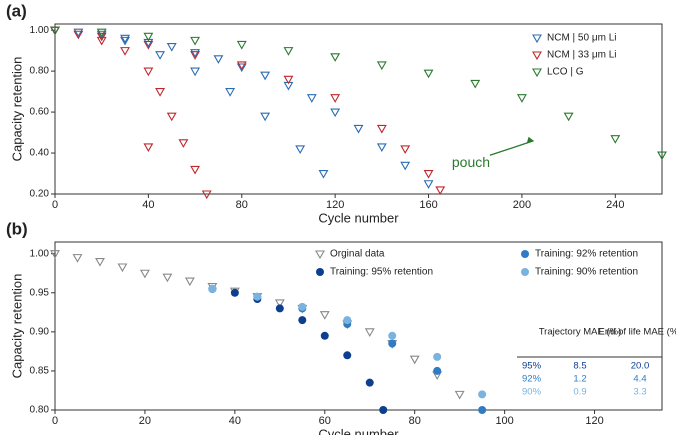 This screenshot has height=435, width=676. I want to click on table-header: Trajectory MAE (%), so click(580, 332).